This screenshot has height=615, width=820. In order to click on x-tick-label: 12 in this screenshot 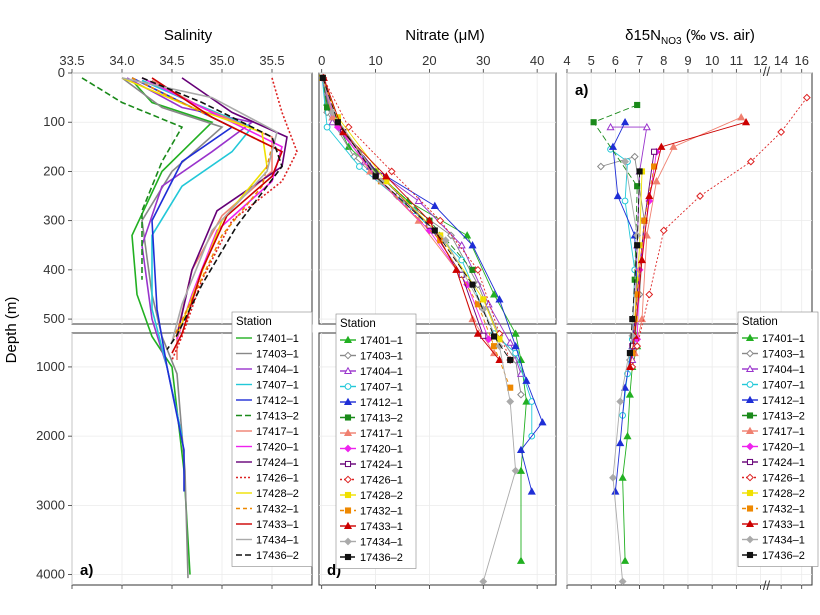, I will do `click(760, 60)`.